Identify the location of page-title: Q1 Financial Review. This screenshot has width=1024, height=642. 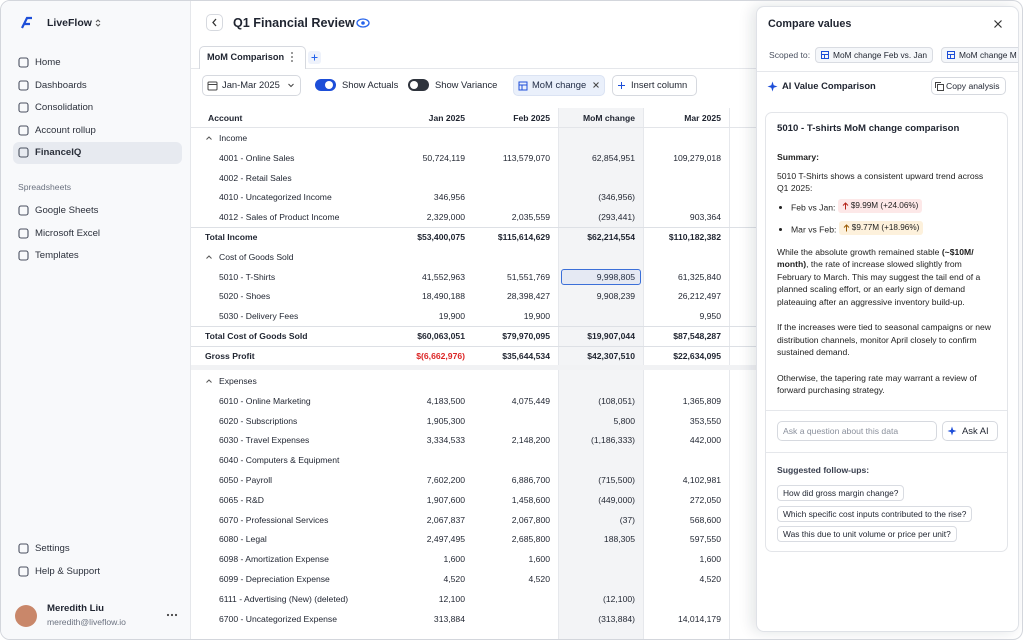
(294, 23).